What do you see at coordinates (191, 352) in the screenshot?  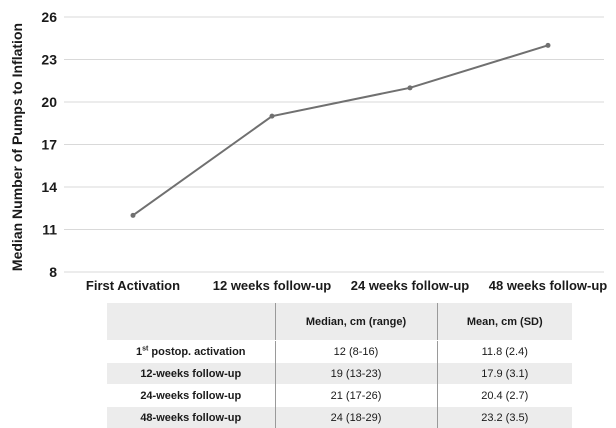 I see `row-label: 1st postop. activation` at bounding box center [191, 352].